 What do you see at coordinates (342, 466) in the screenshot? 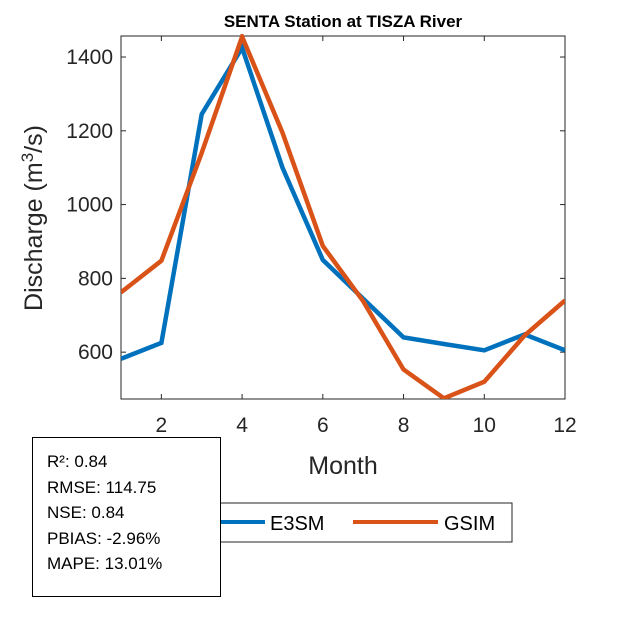
I see `x-axis-label: Month` at bounding box center [342, 466].